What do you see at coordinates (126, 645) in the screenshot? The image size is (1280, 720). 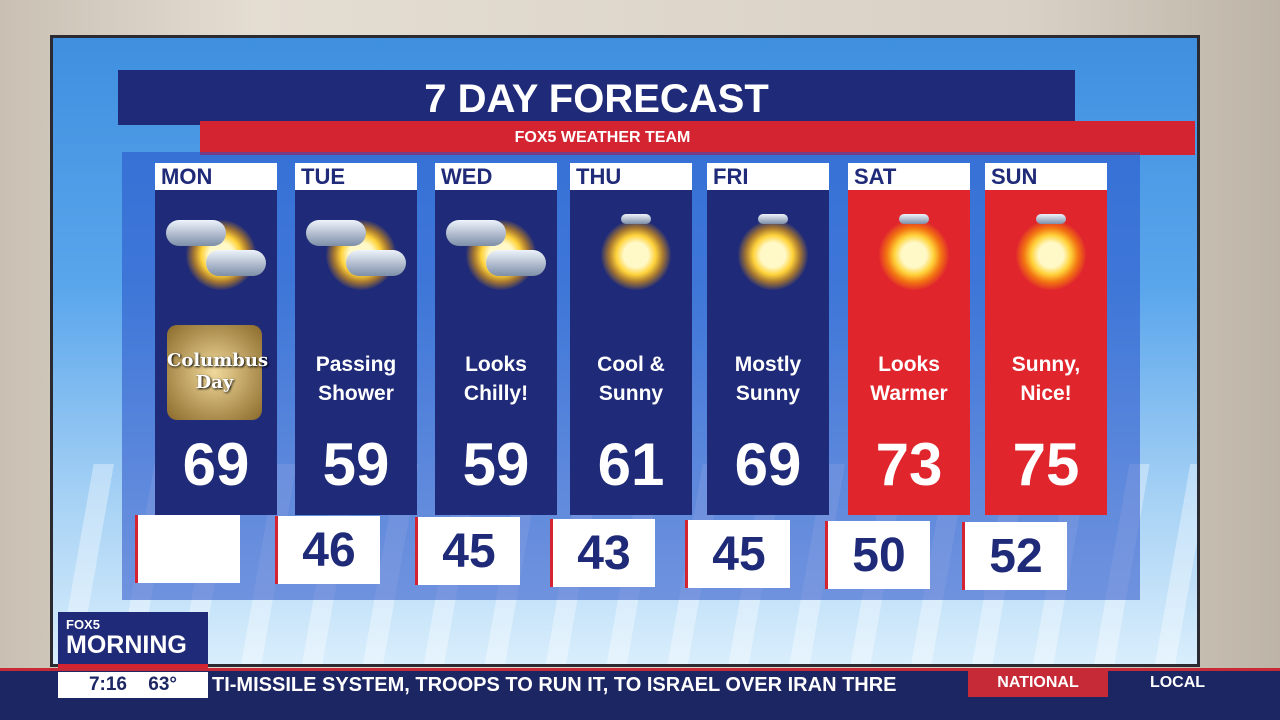 I see `show-name: MORNING` at bounding box center [126, 645].